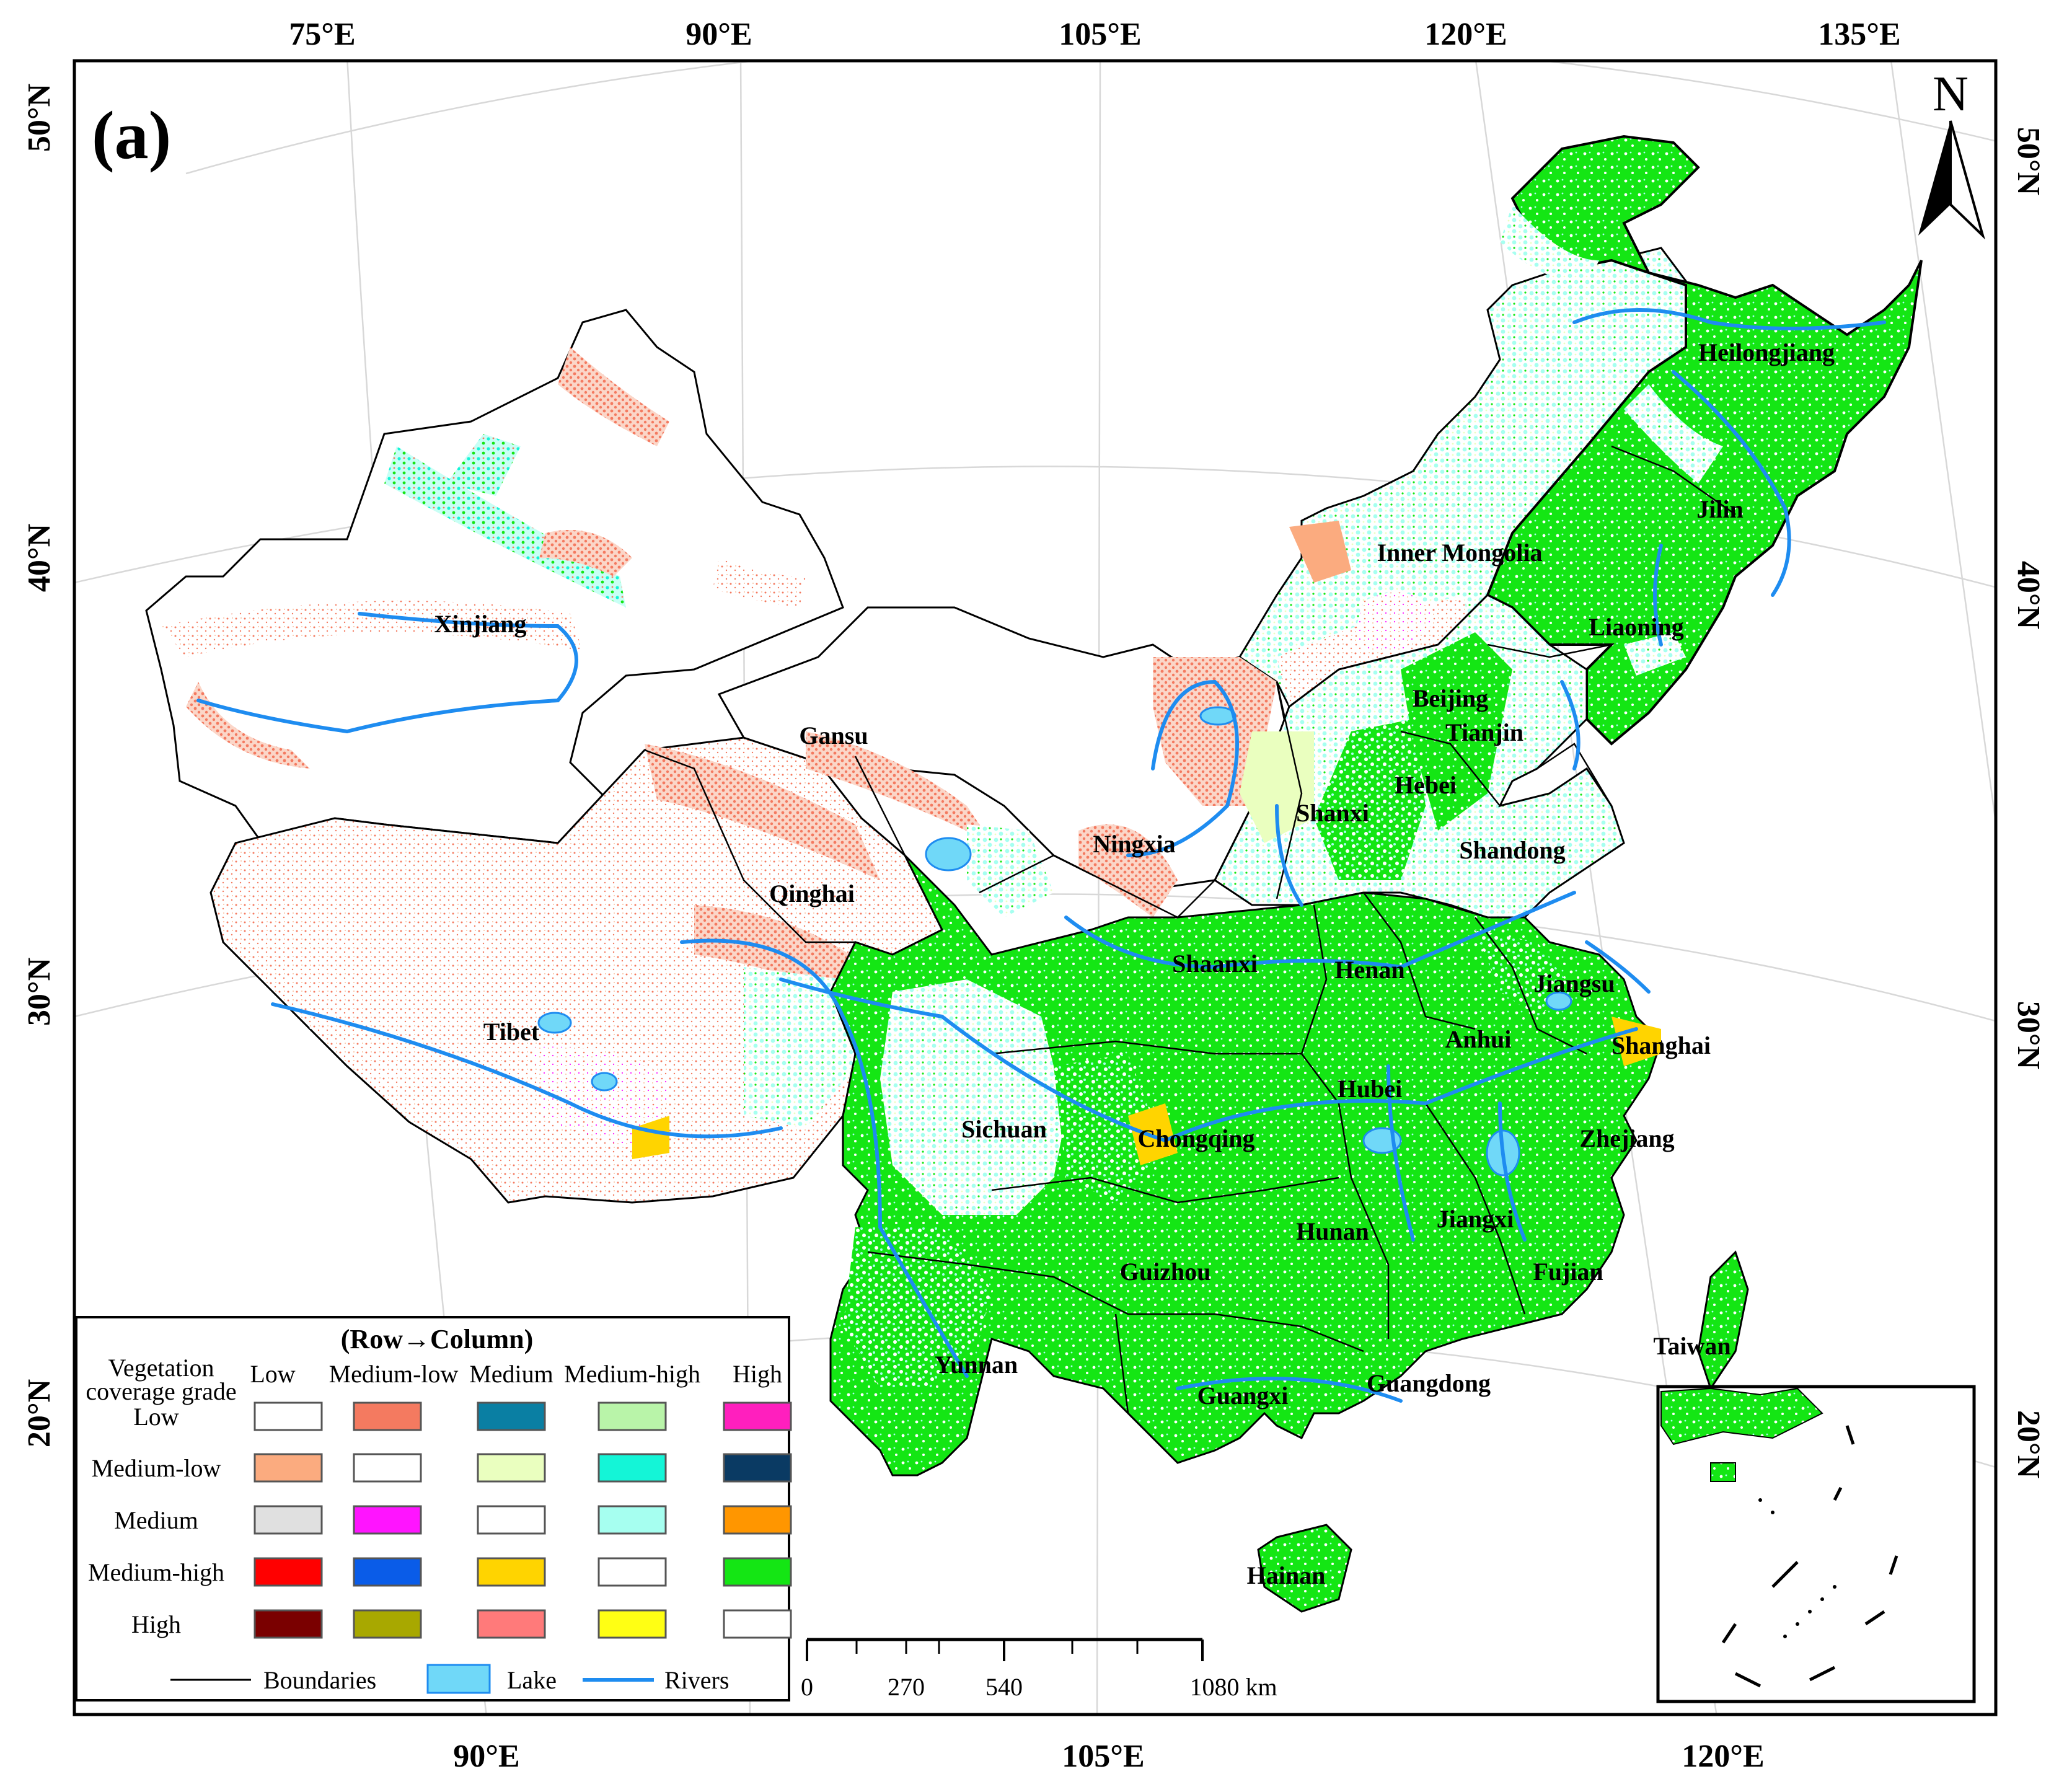 This screenshot has height=1792, width=2059. I want to click on province-label: Hainan, so click(1286, 1575).